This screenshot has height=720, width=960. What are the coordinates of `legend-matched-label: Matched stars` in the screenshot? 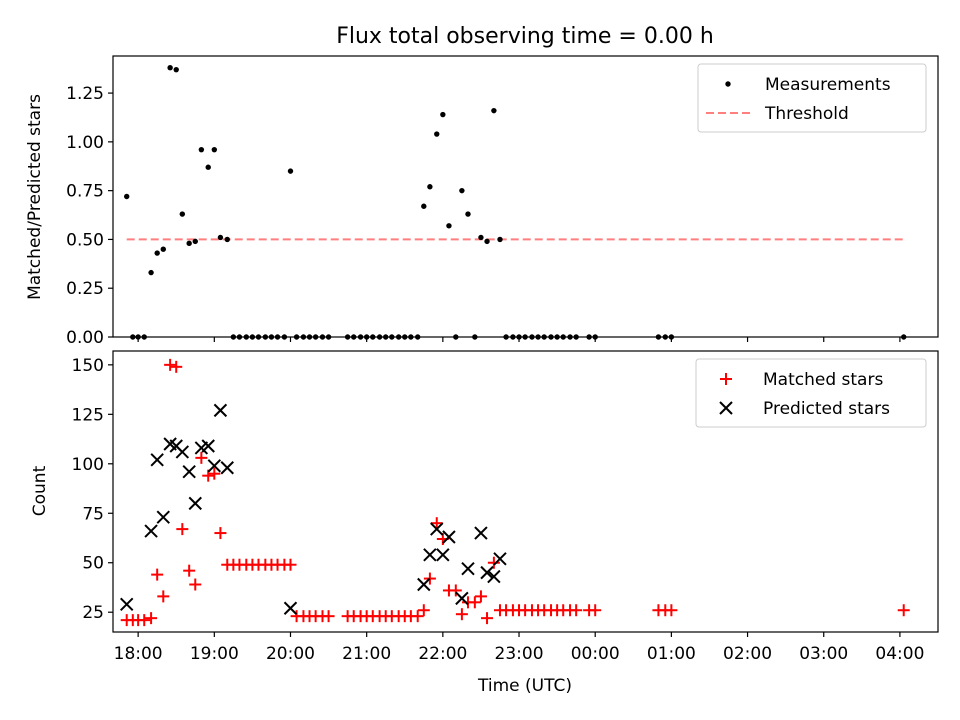 It's located at (823, 380).